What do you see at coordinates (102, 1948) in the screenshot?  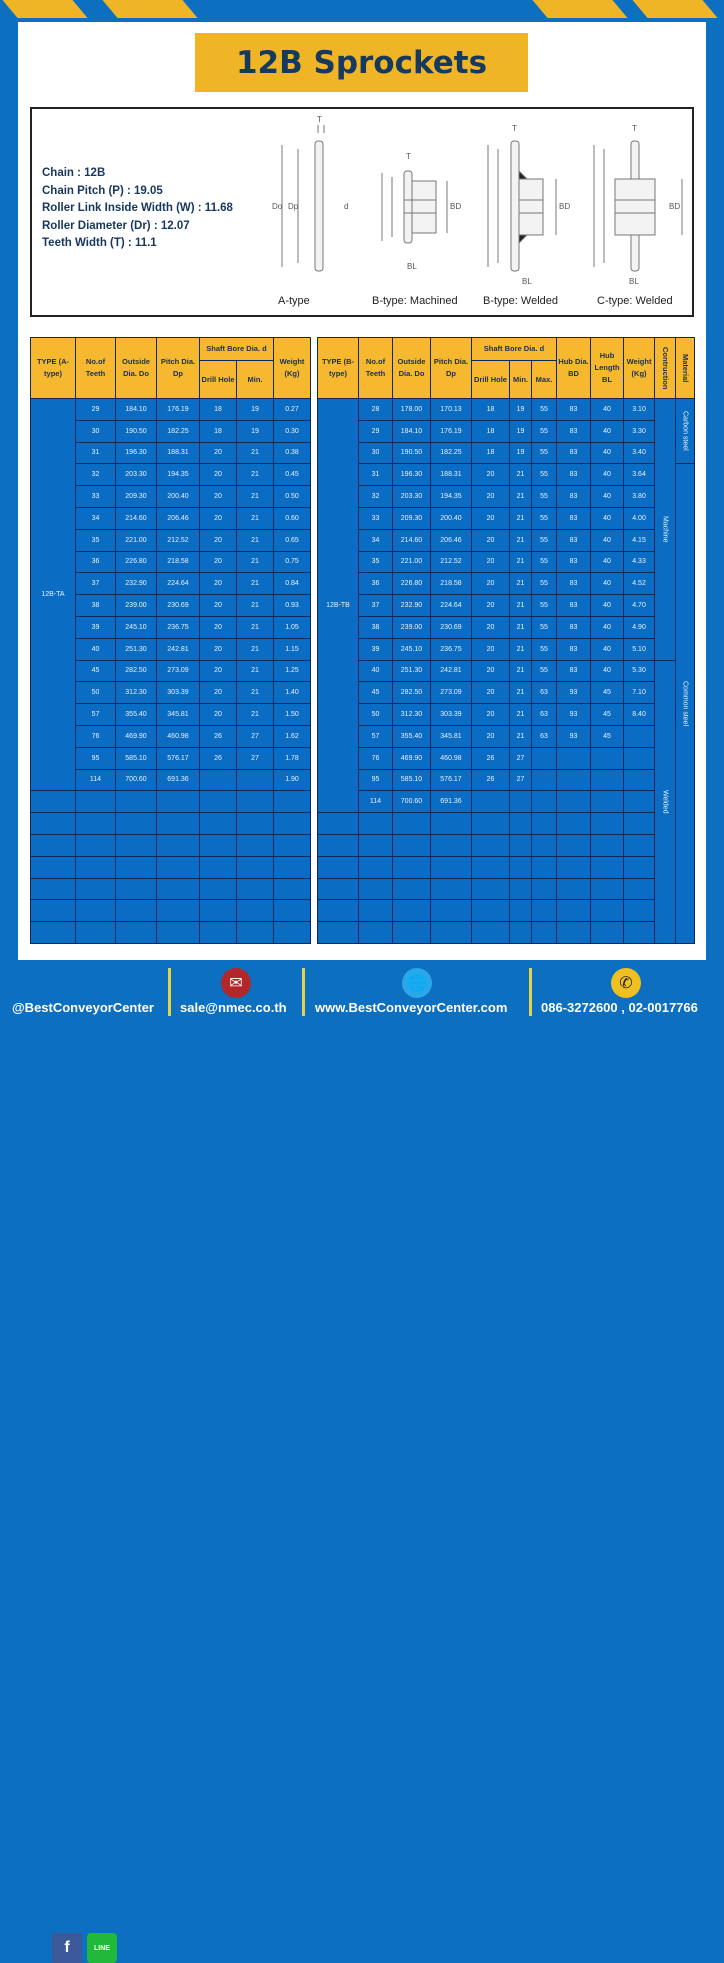 I see `line-icon: LINE` at bounding box center [102, 1948].